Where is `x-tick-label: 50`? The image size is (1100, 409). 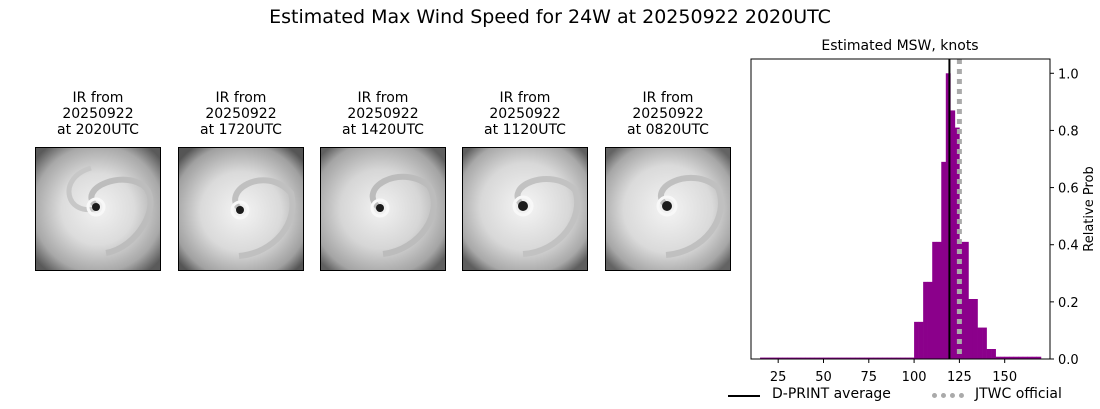
x-tick-label: 50 is located at coordinates (823, 377).